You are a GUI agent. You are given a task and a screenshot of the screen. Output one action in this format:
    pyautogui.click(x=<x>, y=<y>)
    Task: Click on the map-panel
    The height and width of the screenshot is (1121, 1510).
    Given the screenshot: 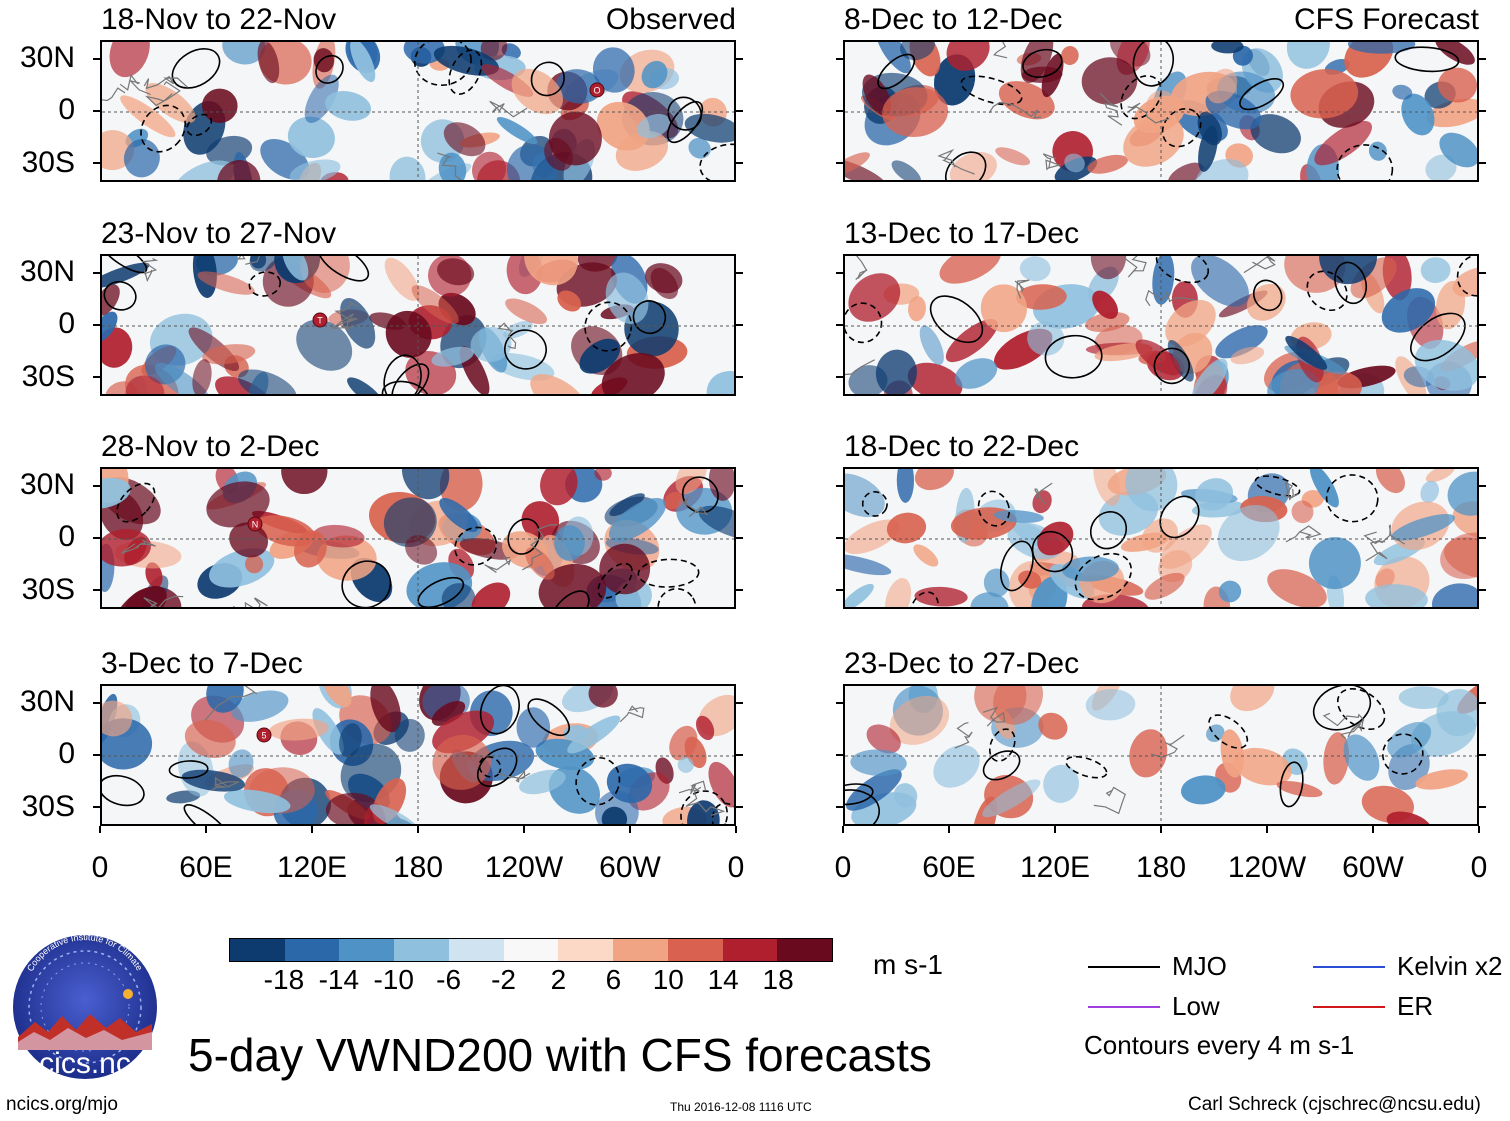 What is the action you would take?
    pyautogui.click(x=1161, y=538)
    